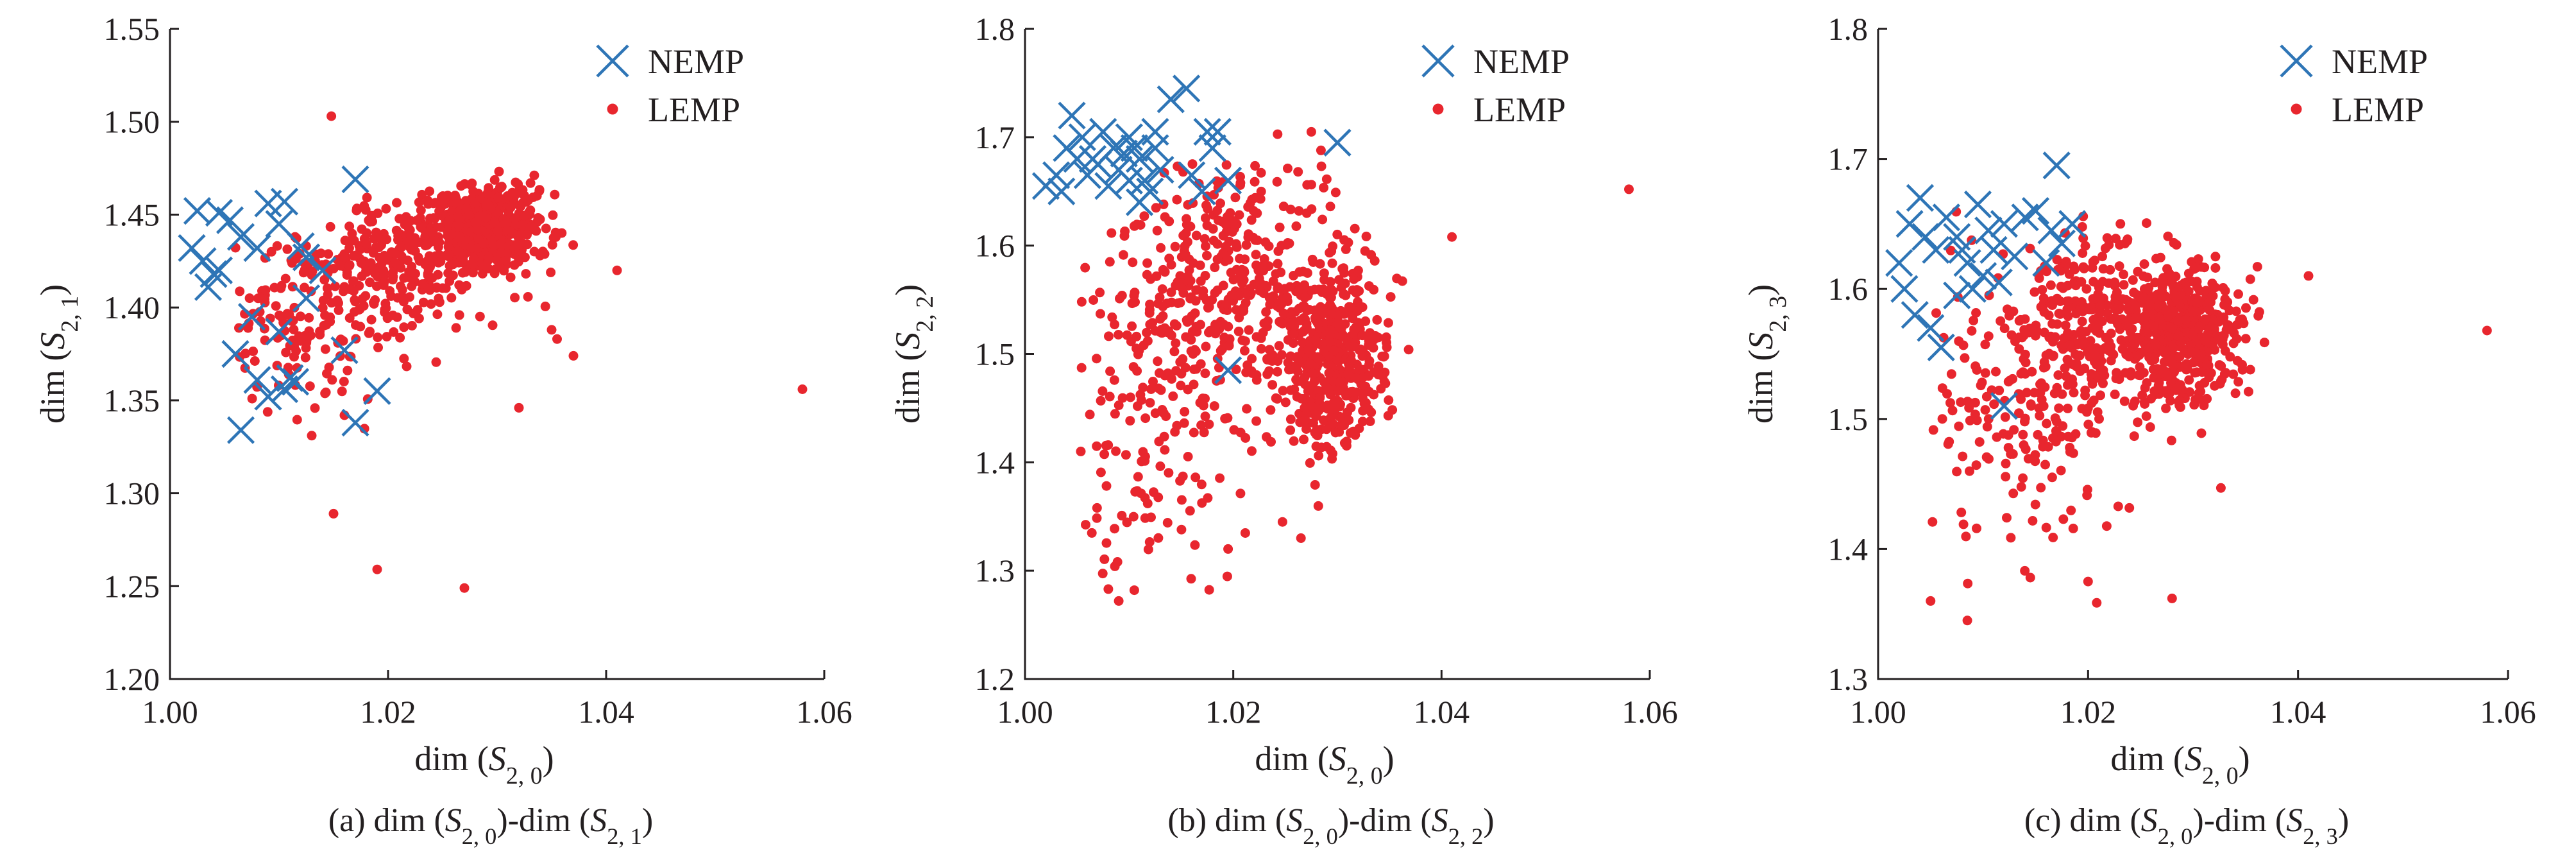 The image size is (2576, 860). I want to click on x-tick-label: 1.06, so click(2508, 712).